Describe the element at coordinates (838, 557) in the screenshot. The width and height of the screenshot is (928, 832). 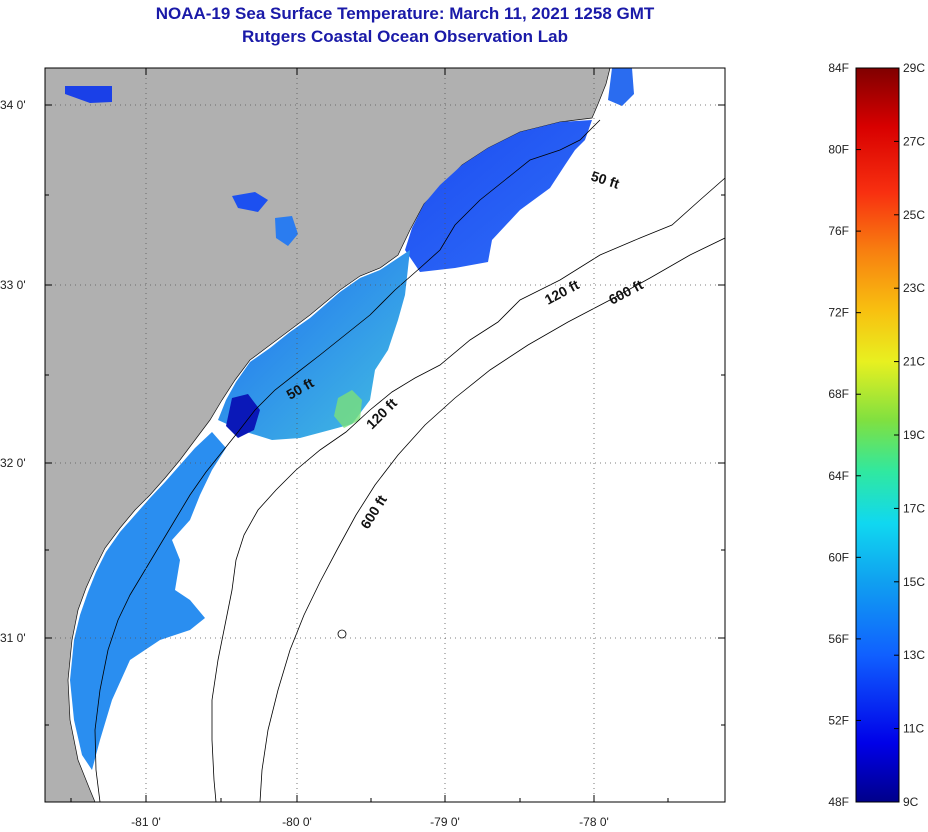
I see `colorbar-f-label: 60F` at that location.